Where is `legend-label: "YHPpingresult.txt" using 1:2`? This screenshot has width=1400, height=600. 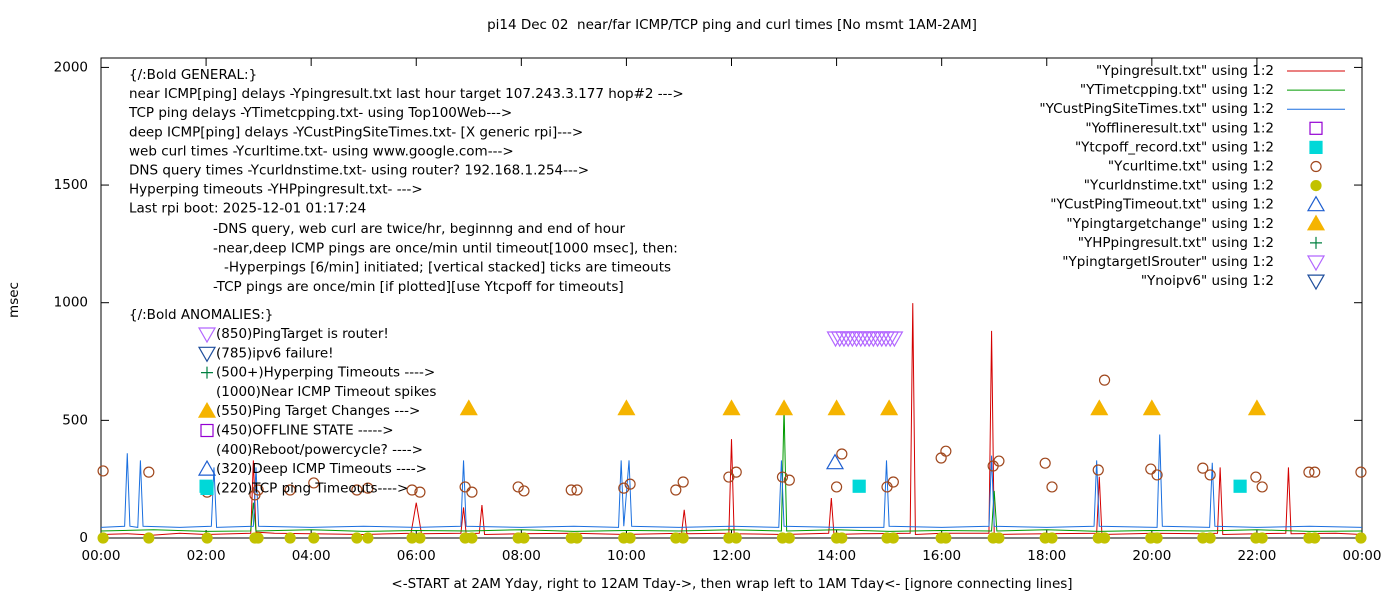
legend-label: "YHPpingresult.txt" using 1:2 is located at coordinates (1176, 243).